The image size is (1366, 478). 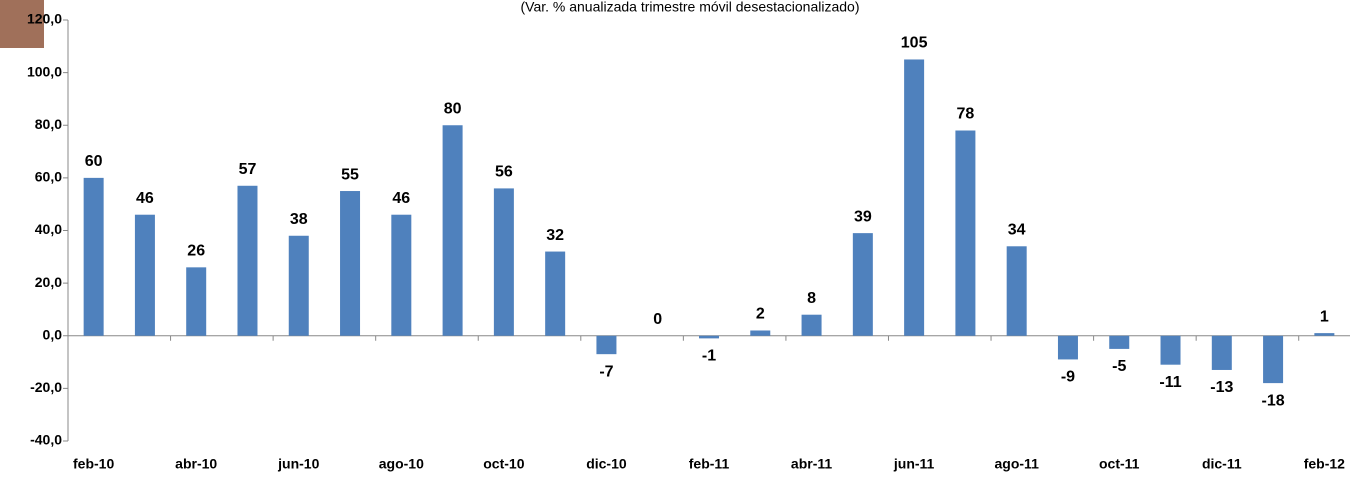 I want to click on x-tick-label: jun-10, so click(x=298, y=464).